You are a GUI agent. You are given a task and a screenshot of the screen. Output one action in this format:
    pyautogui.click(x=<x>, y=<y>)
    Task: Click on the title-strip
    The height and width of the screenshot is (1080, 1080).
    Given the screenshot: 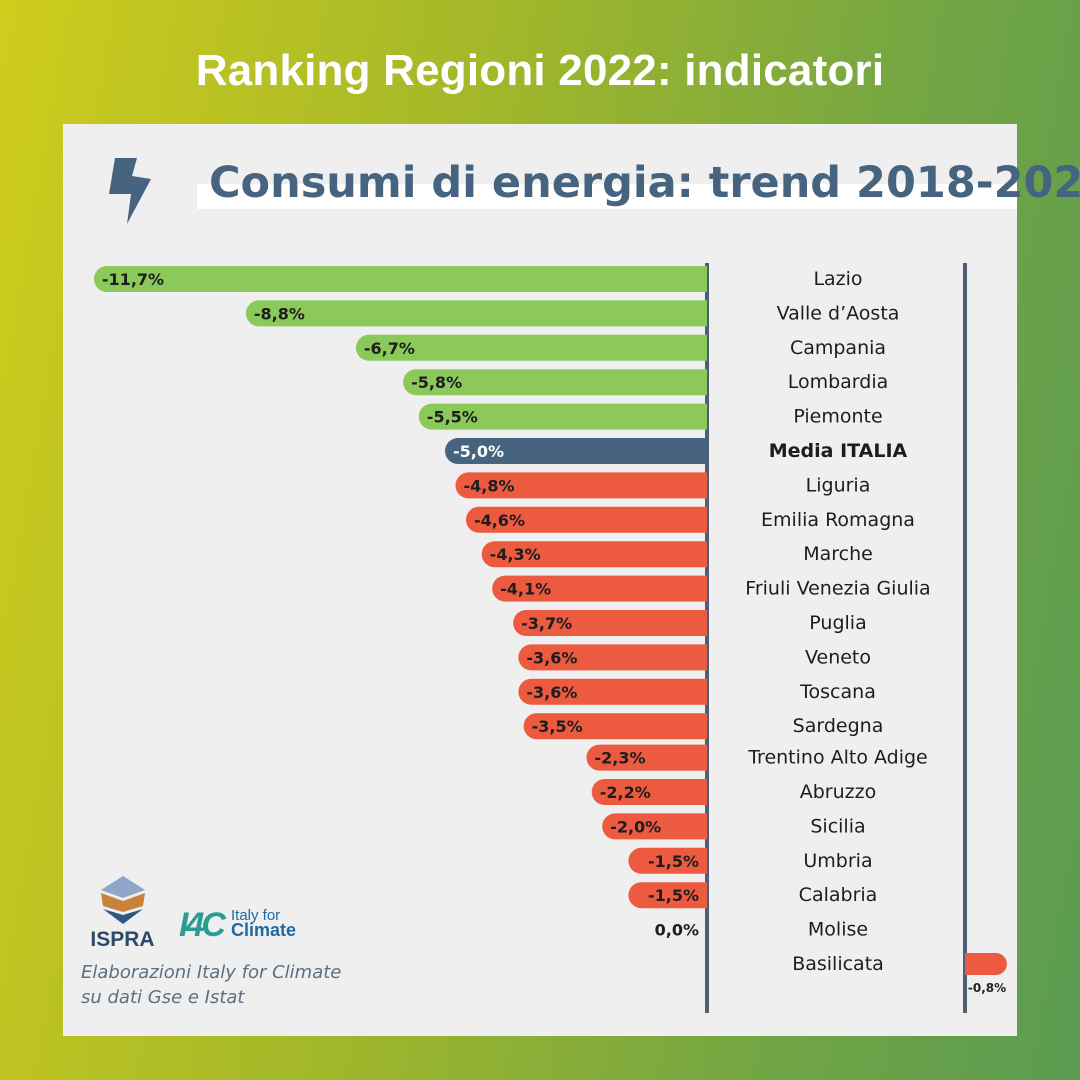 What is the action you would take?
    pyautogui.click(x=607, y=196)
    